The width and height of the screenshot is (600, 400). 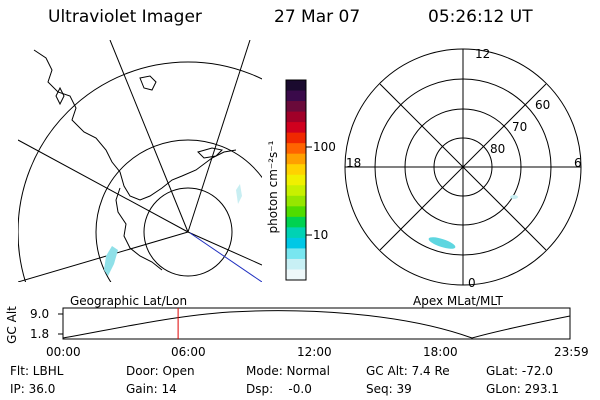 I want to click on info-glat: GLat: -72.0, so click(x=519, y=371).